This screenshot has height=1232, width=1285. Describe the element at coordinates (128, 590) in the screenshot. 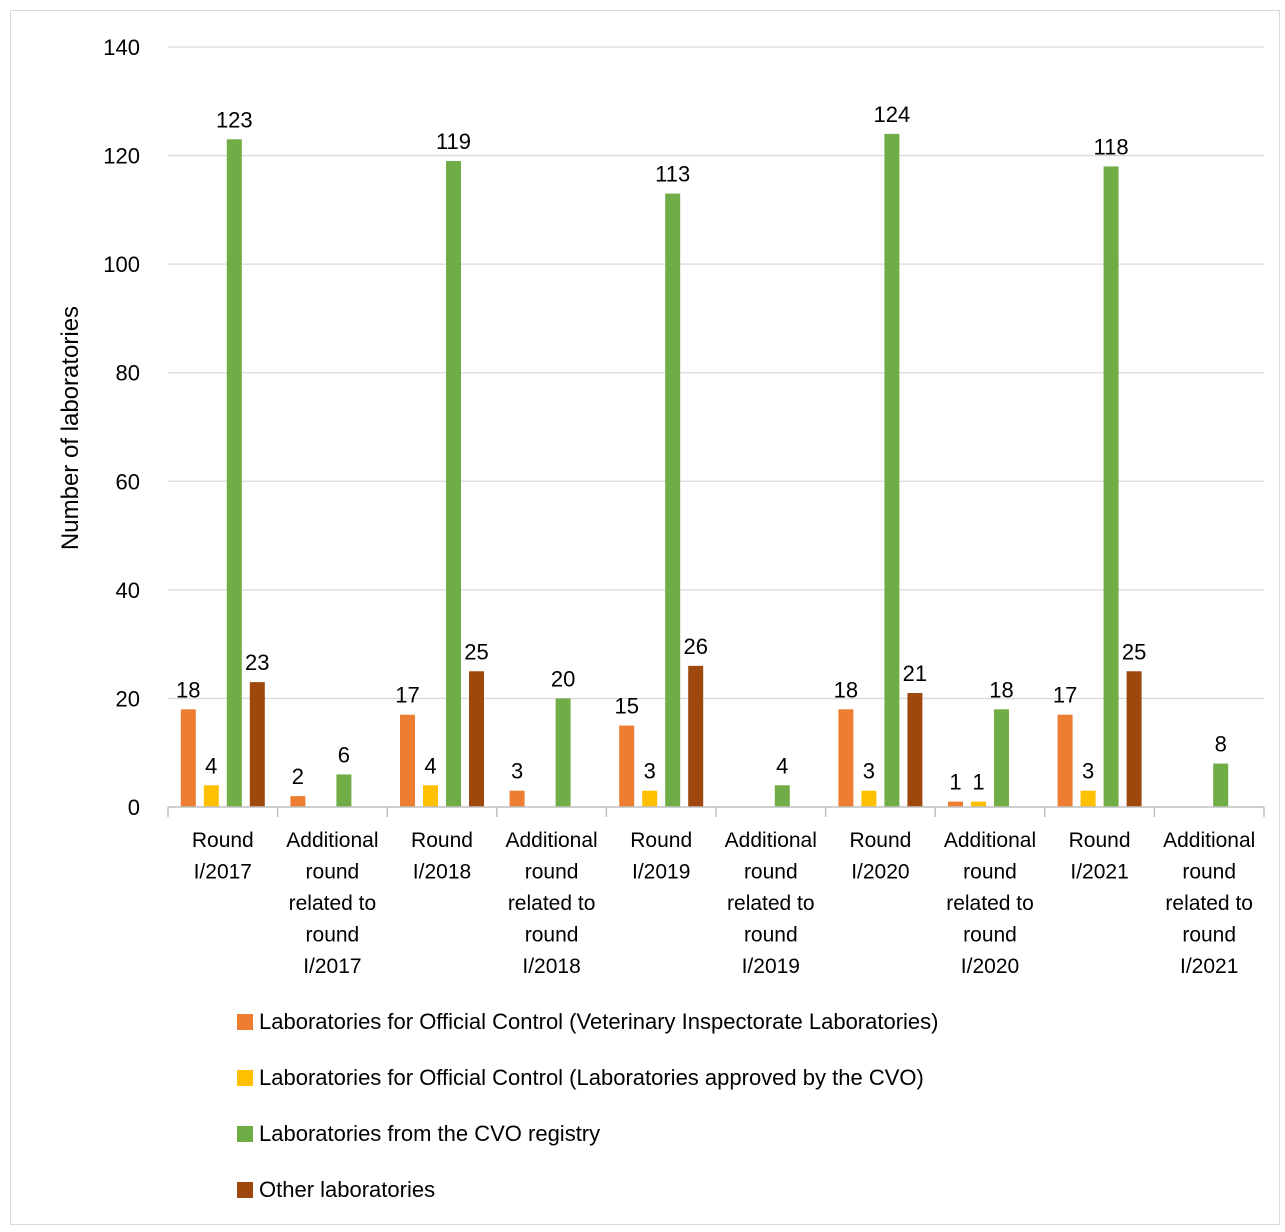

I see `y-tick-label: 40` at that location.